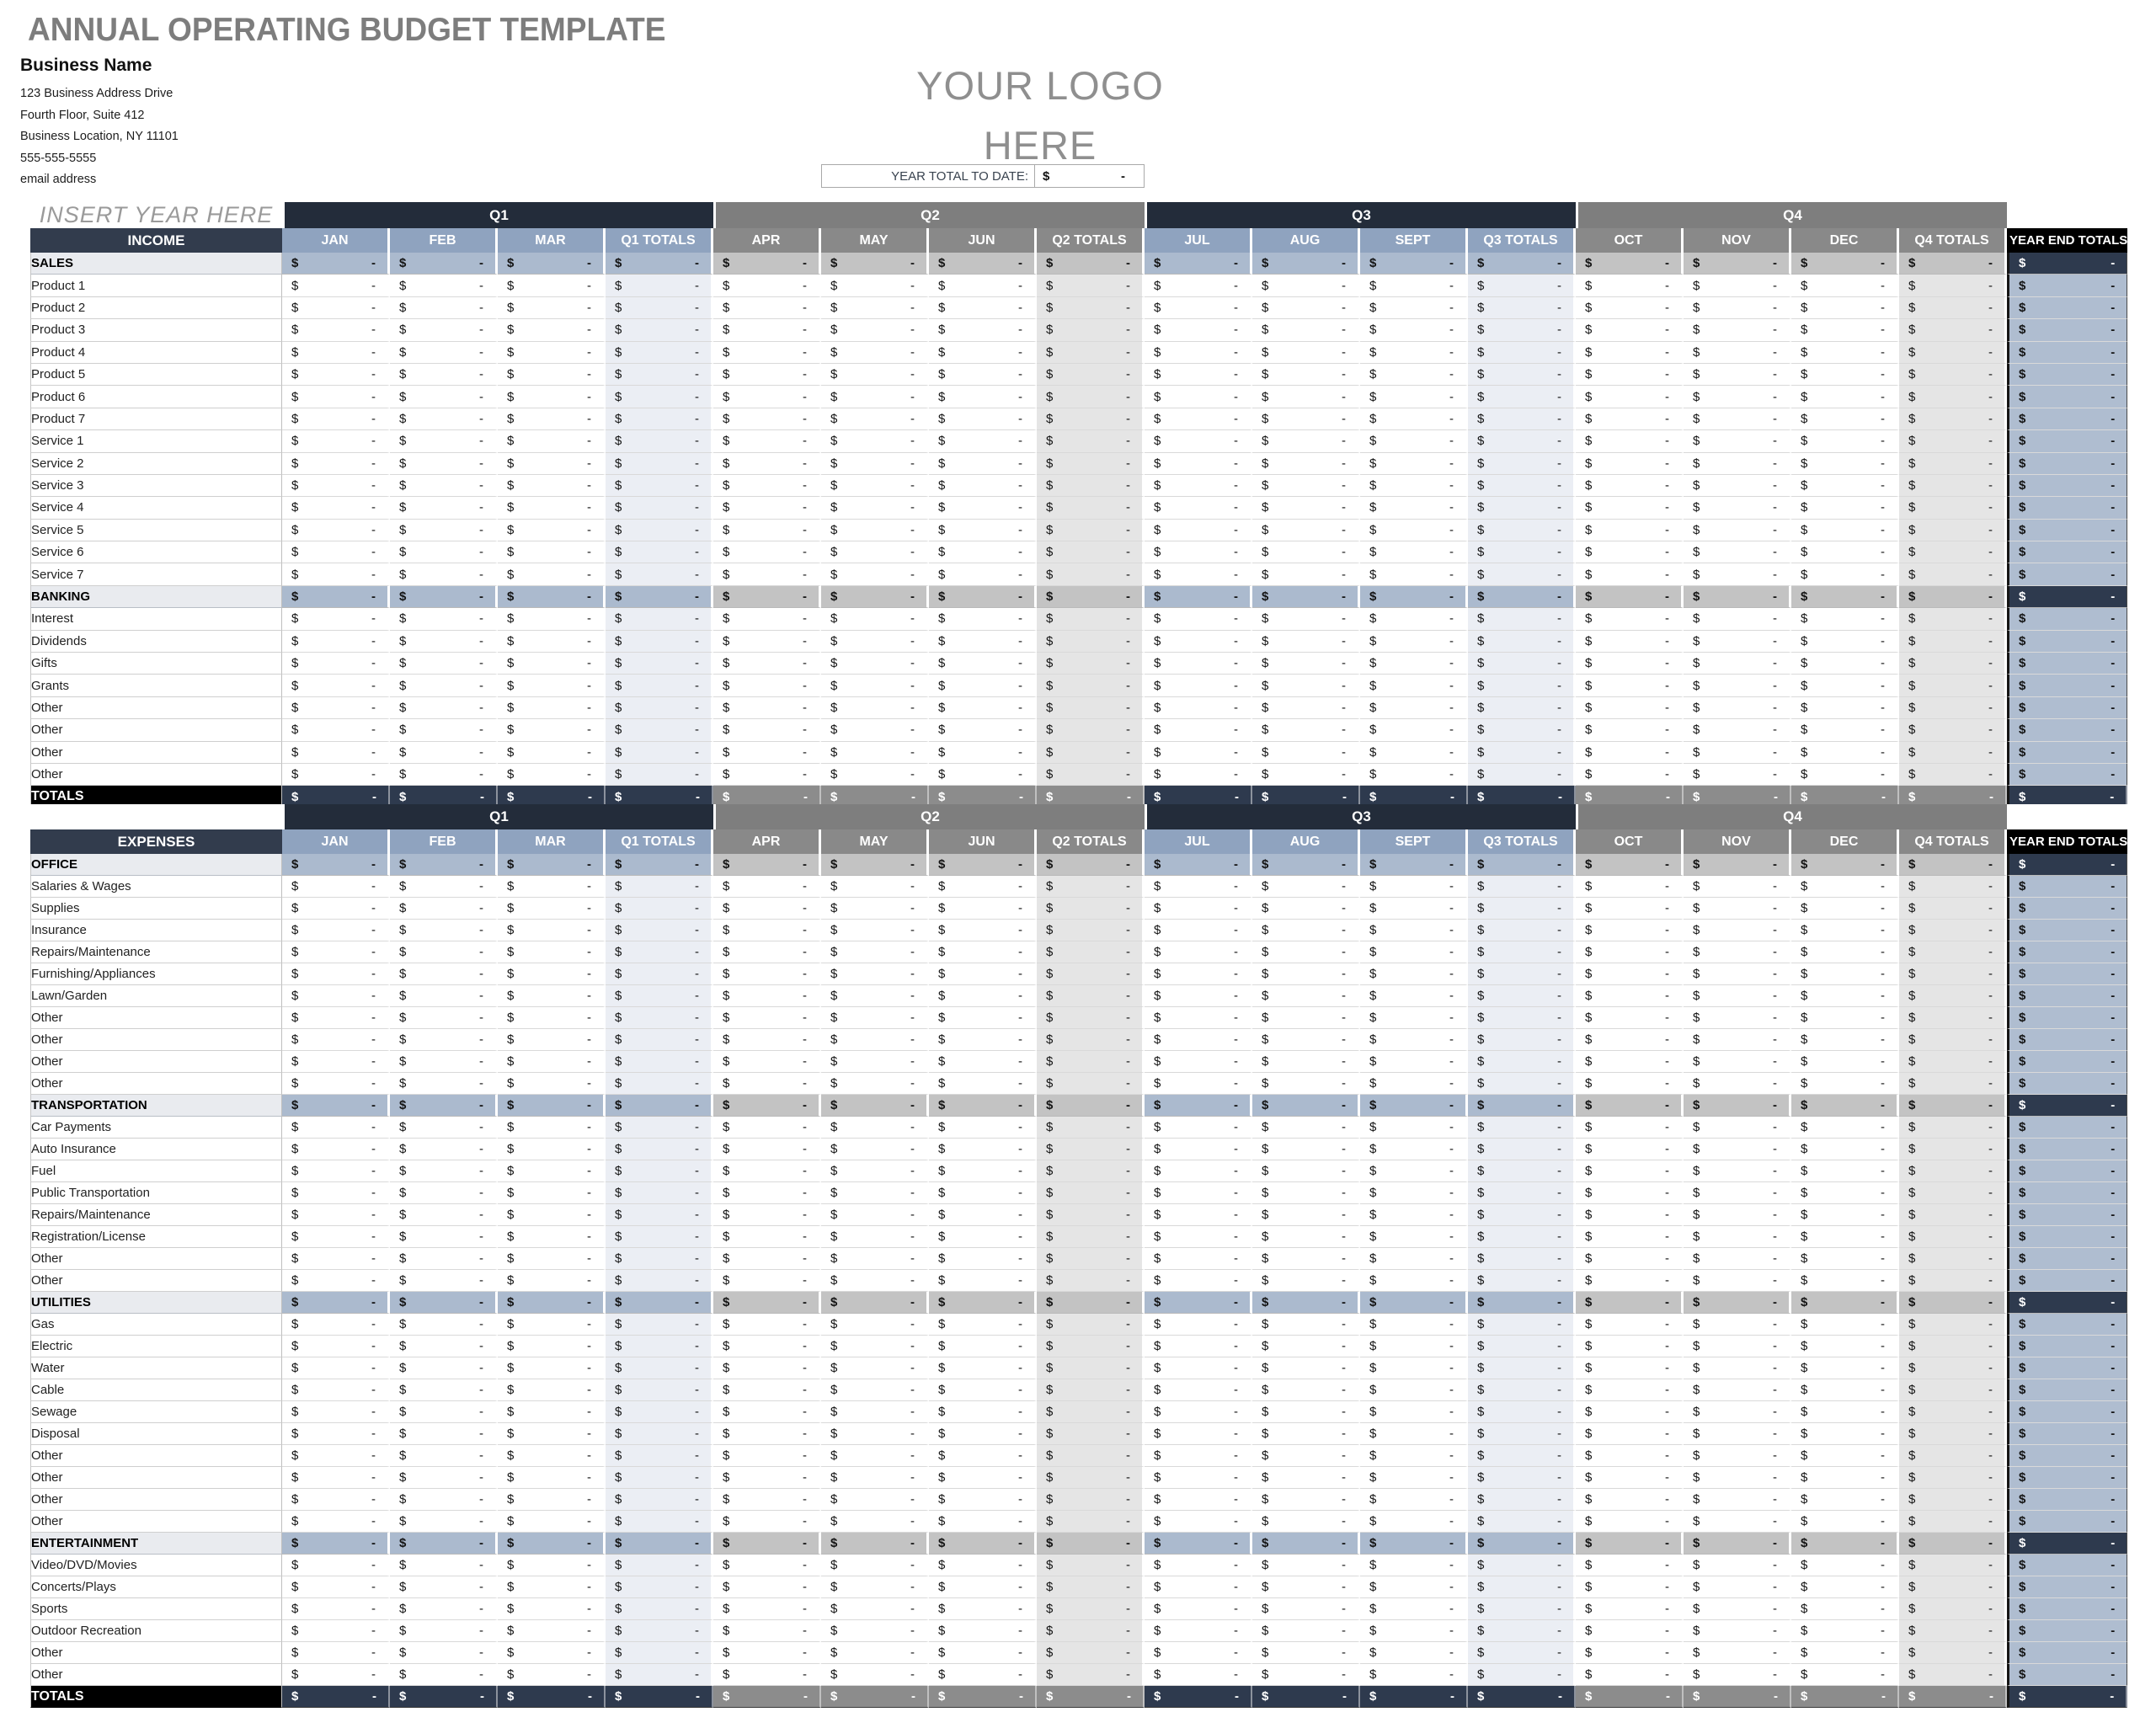  What do you see at coordinates (156, 597) in the screenshot?
I see `section-label: BANKING` at bounding box center [156, 597].